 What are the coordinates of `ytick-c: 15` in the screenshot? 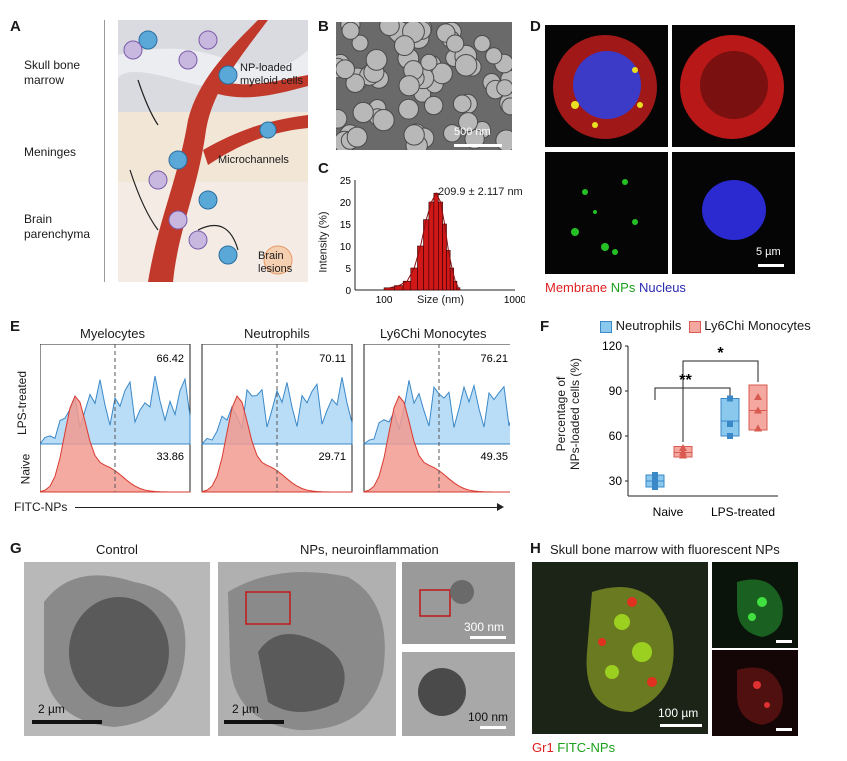 It's located at (346, 225).